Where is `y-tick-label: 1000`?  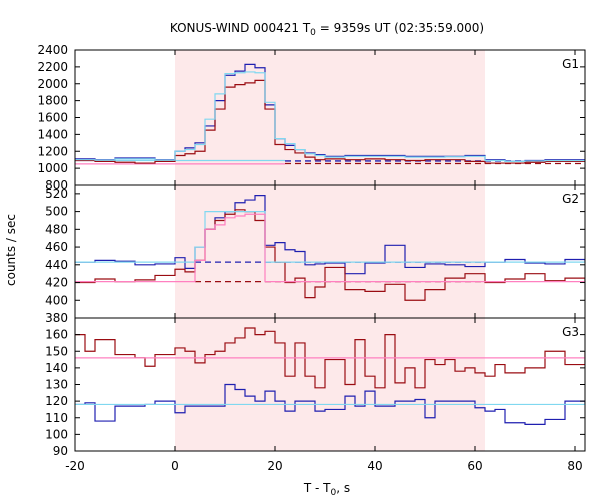
y-tick-label: 1000 is located at coordinates (52, 168).